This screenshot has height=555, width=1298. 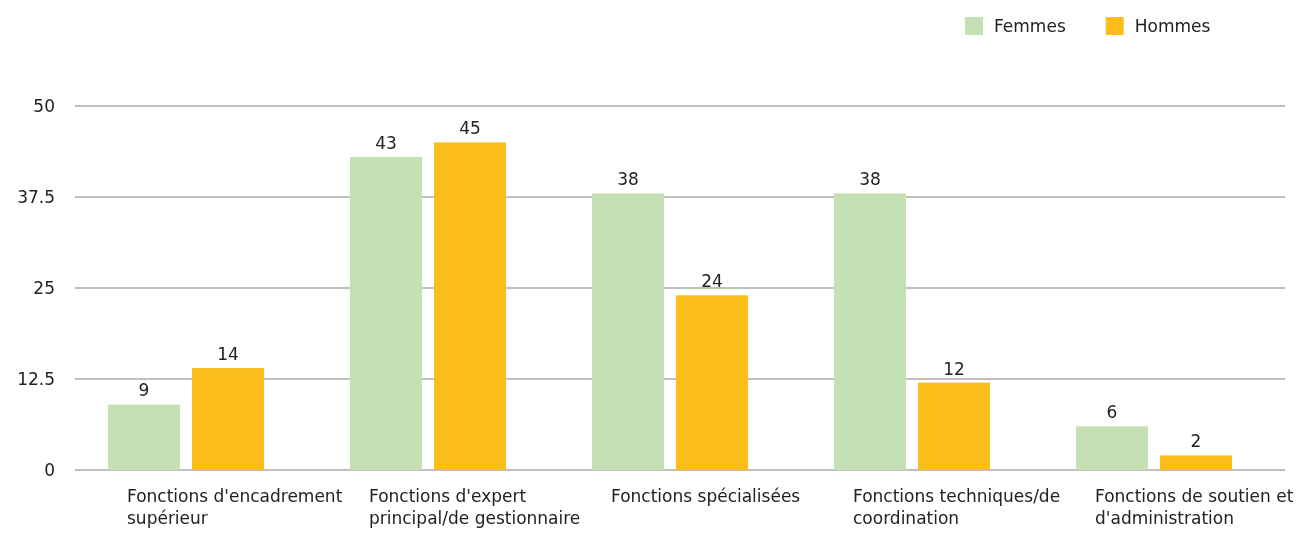 I want to click on y-tick-label: 37.5, so click(x=36, y=196).